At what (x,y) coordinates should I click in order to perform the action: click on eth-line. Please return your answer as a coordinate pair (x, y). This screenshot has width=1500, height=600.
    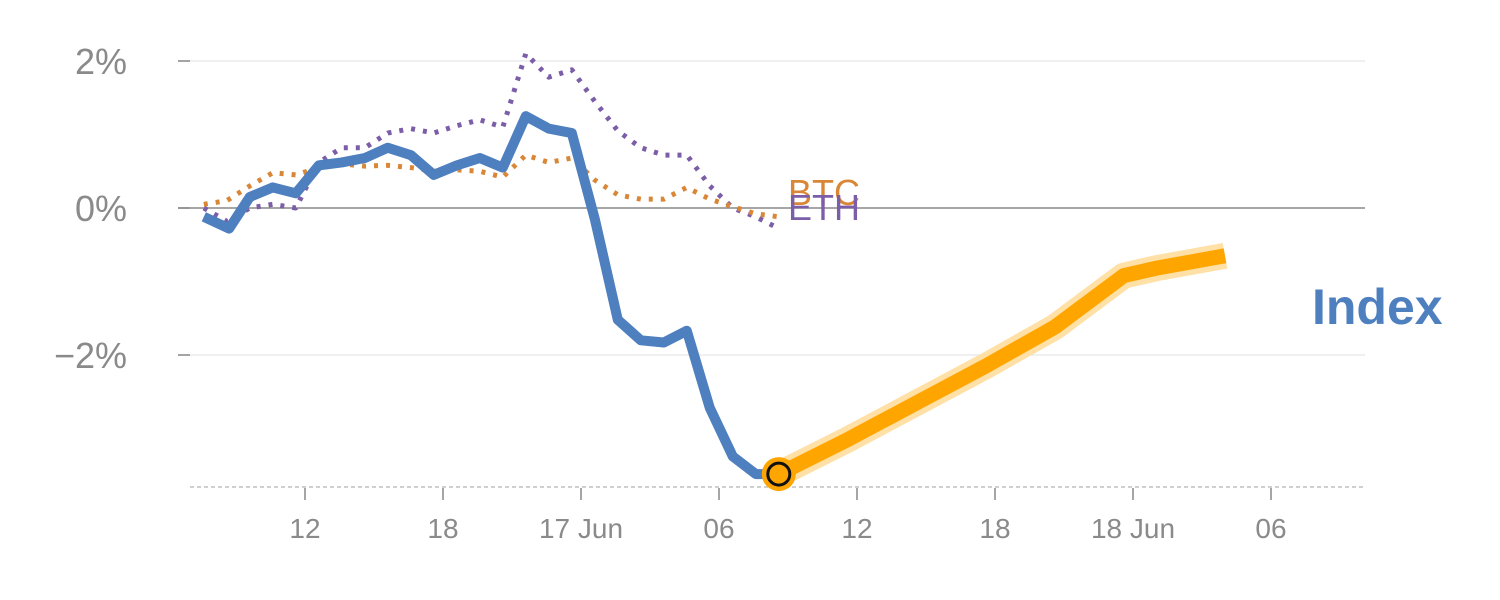
    Looking at the image, I should click on (491, 141).